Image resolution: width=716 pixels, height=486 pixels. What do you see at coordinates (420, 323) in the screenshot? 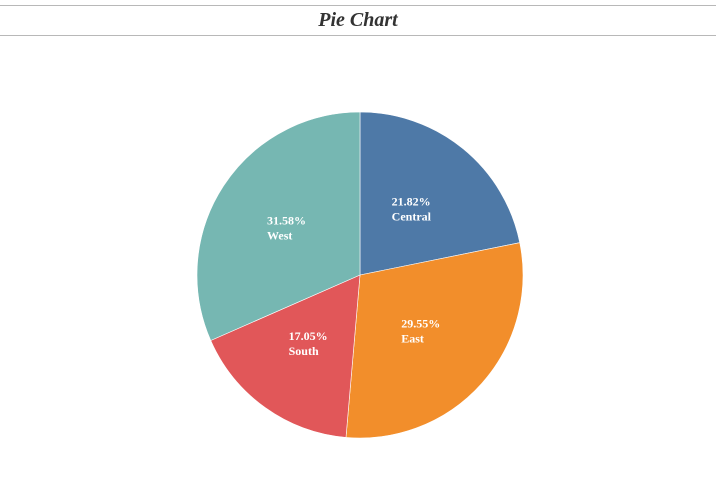
I see `slice-percent-label: 29.55%` at bounding box center [420, 323].